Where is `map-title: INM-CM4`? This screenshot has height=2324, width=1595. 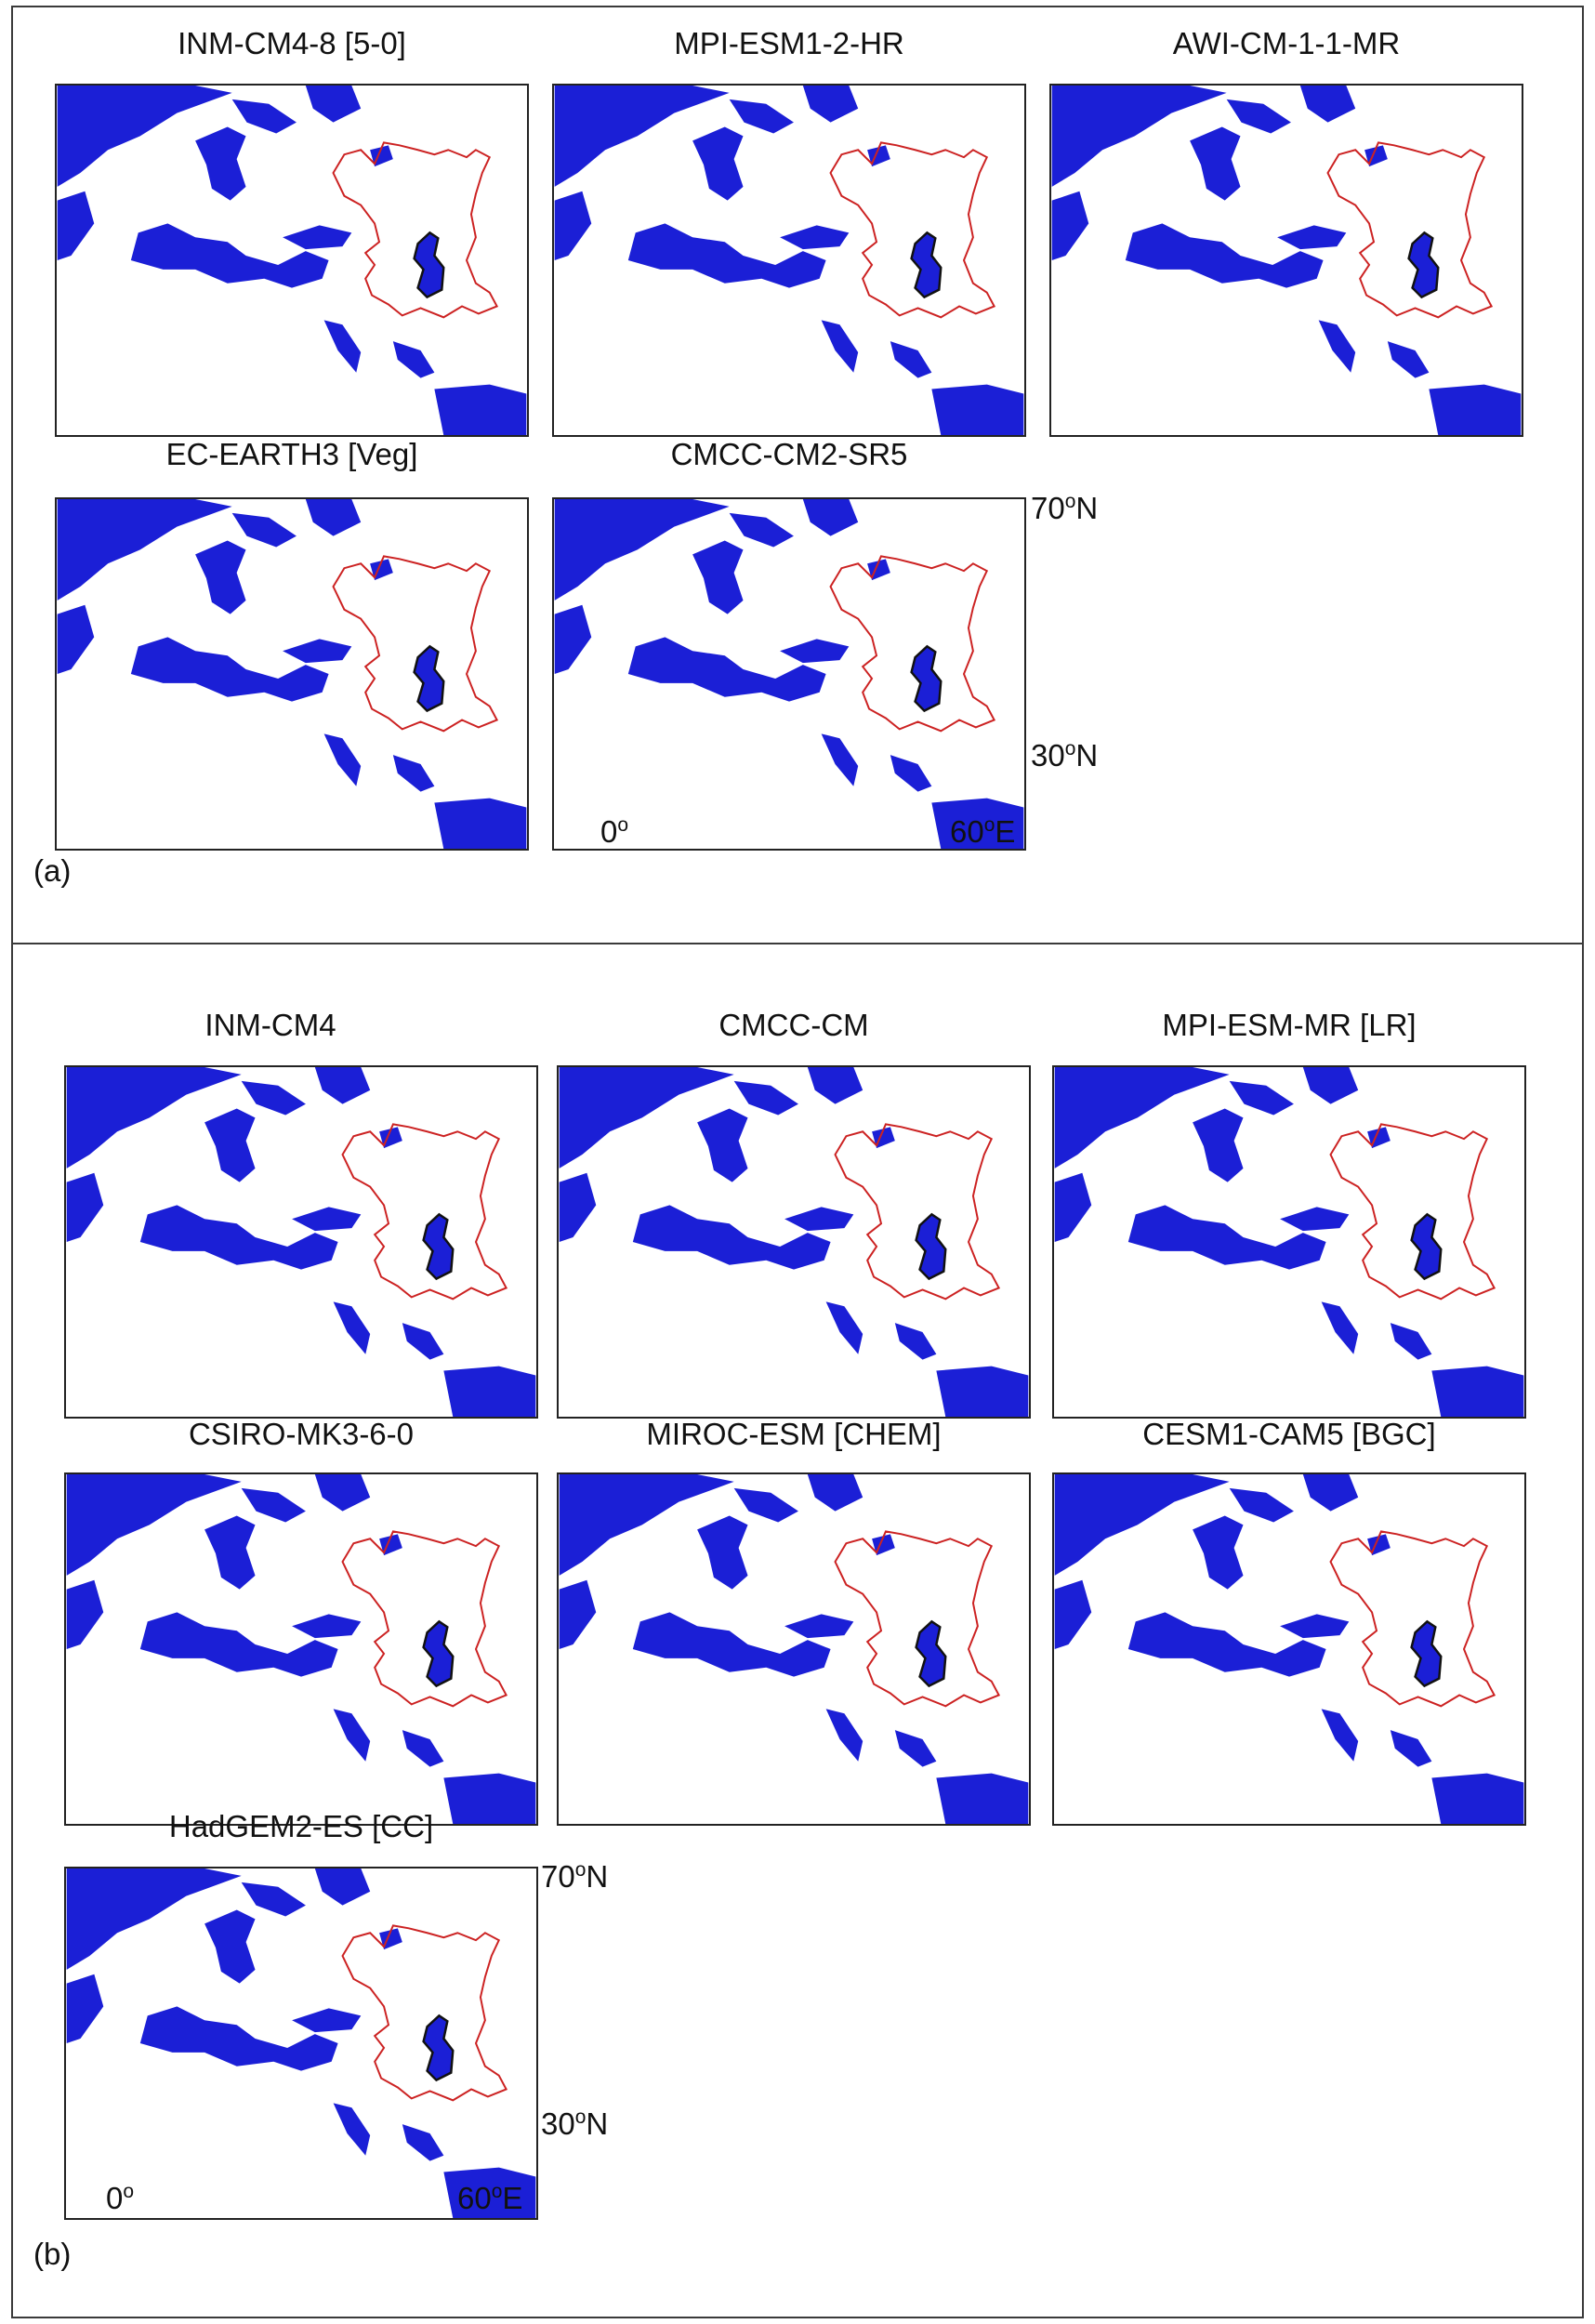 map-title: INM-CM4 is located at coordinates (270, 1025).